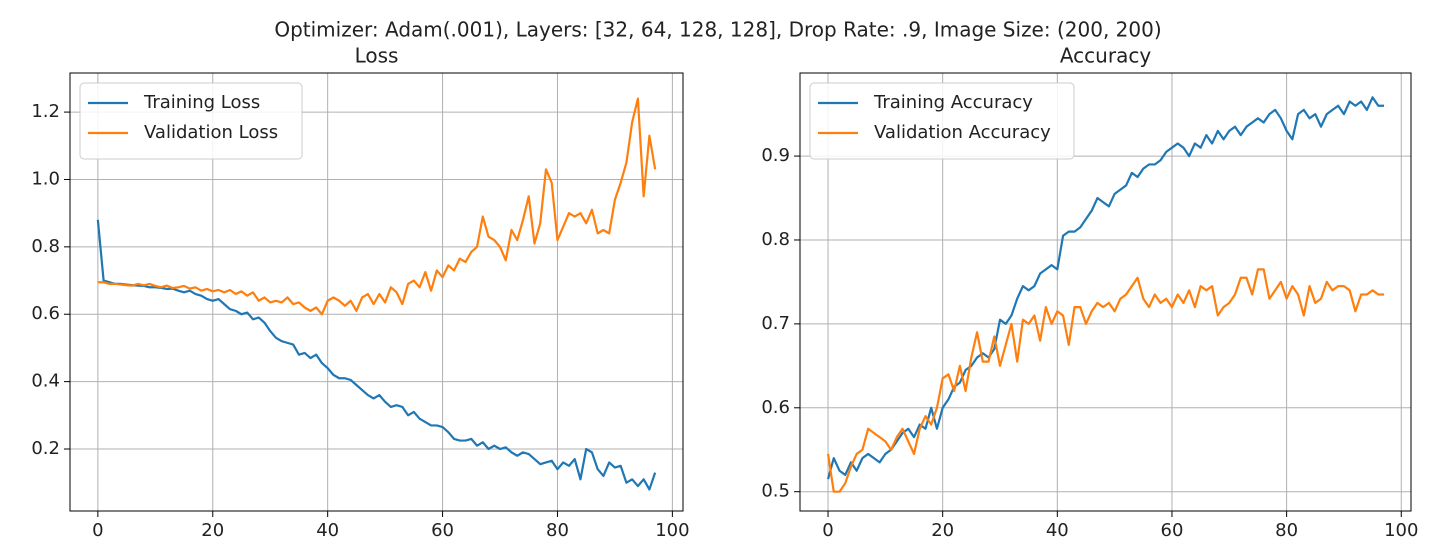  What do you see at coordinates (45, 111) in the screenshot?
I see `y-tick-label: 1.2` at bounding box center [45, 111].